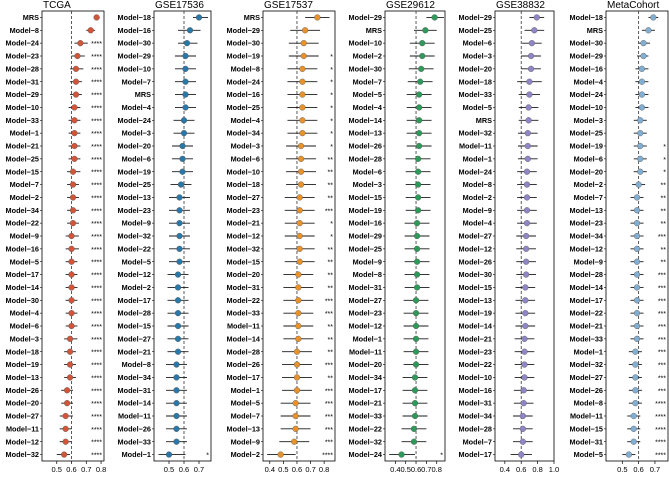 The width and height of the screenshot is (669, 491). I want to click on model-label: Model−5, so click(477, 107).